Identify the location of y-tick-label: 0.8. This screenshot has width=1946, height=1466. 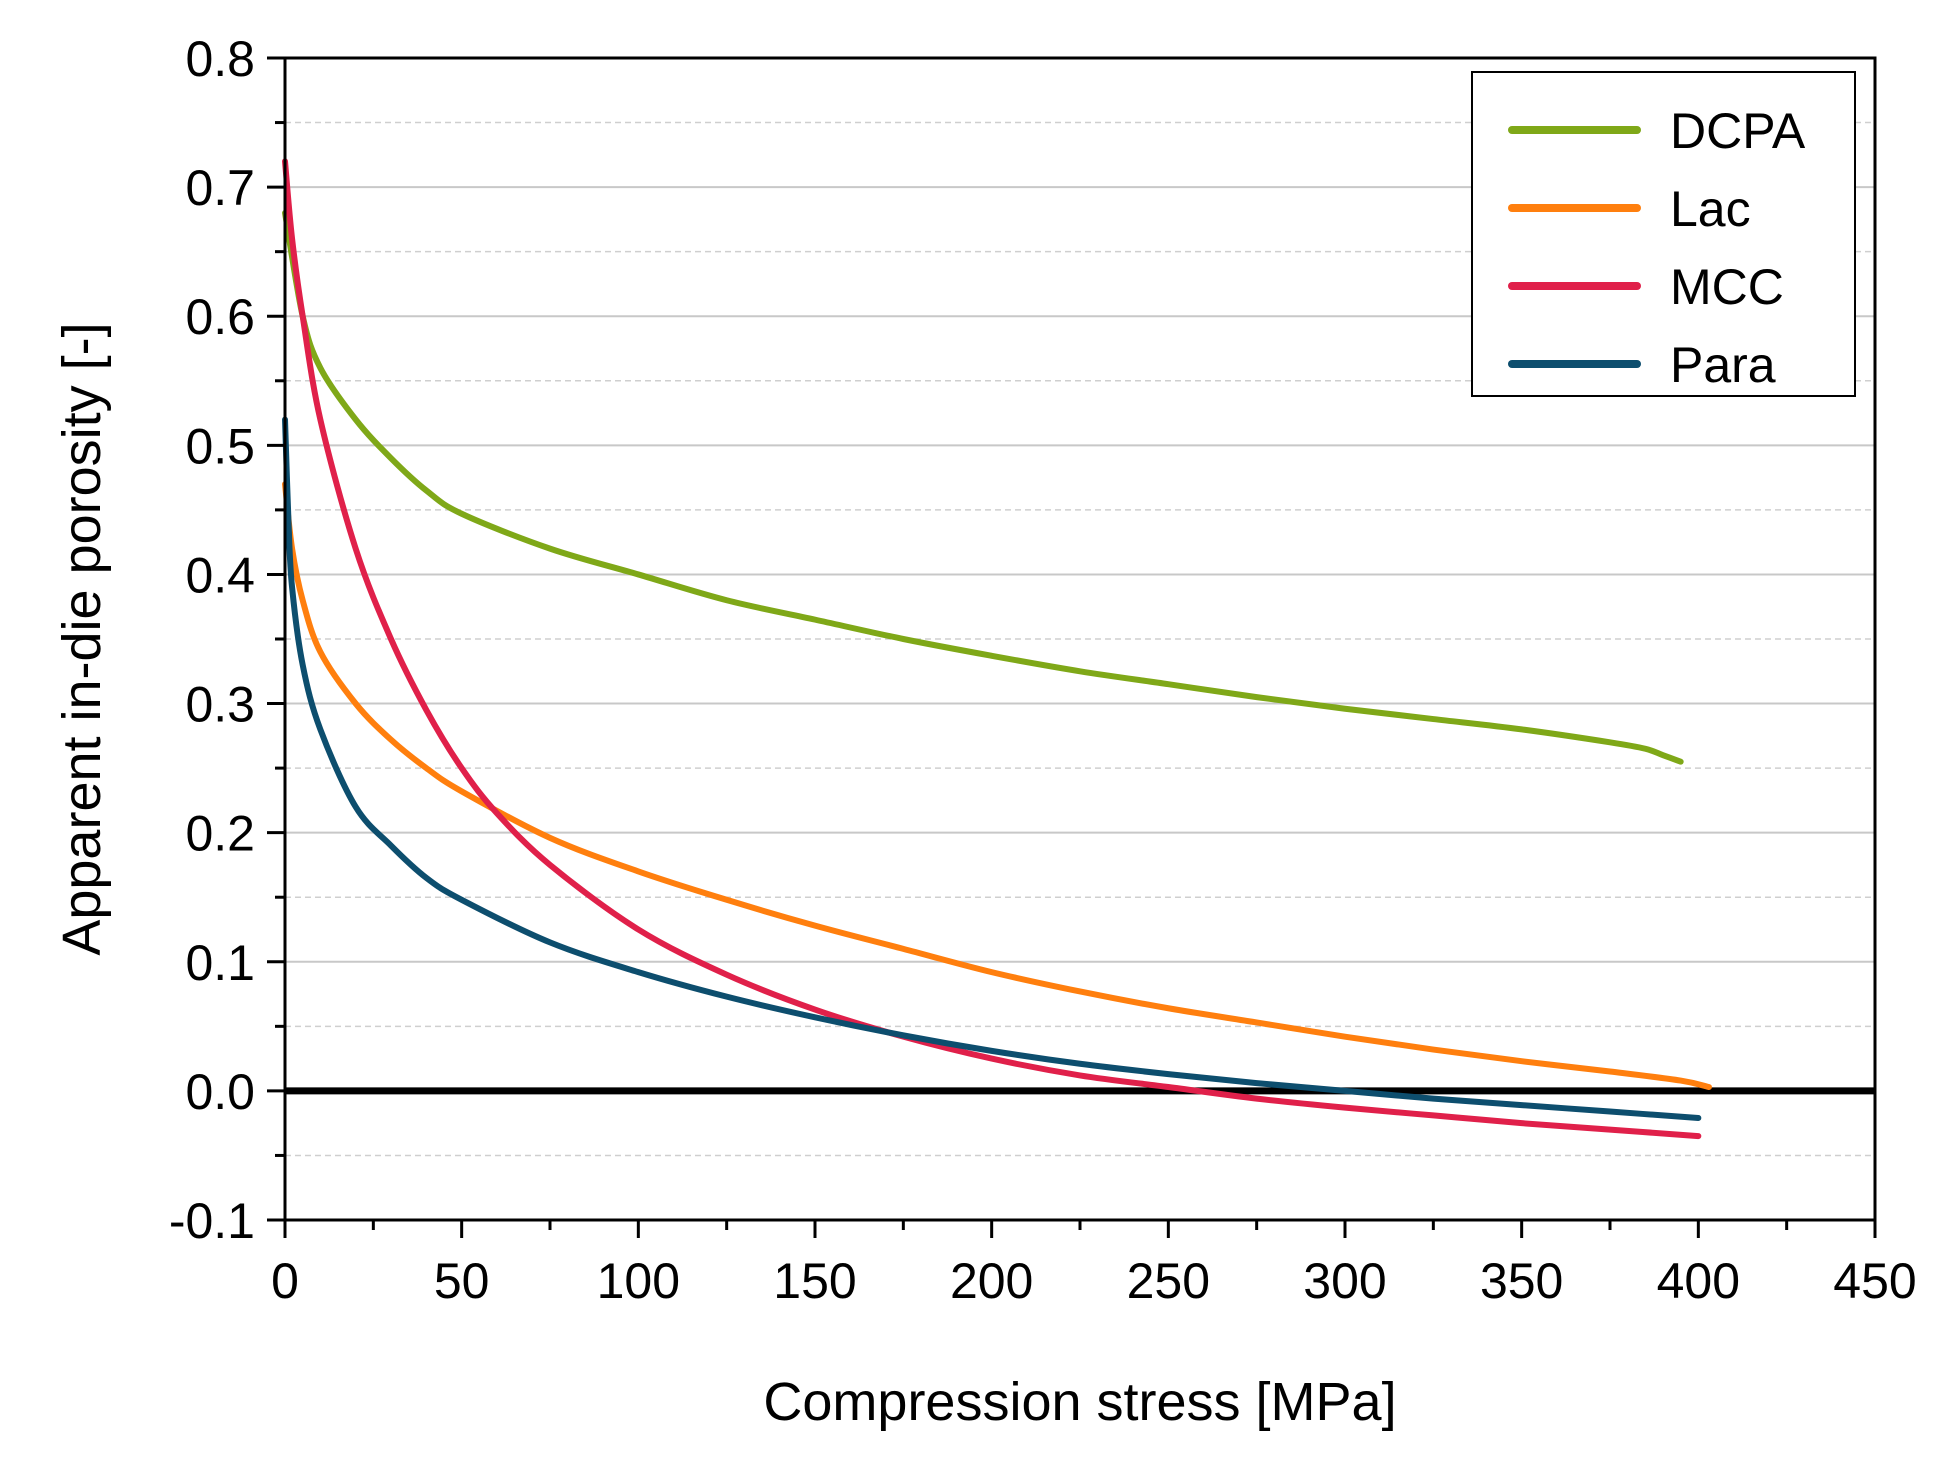
(220, 59).